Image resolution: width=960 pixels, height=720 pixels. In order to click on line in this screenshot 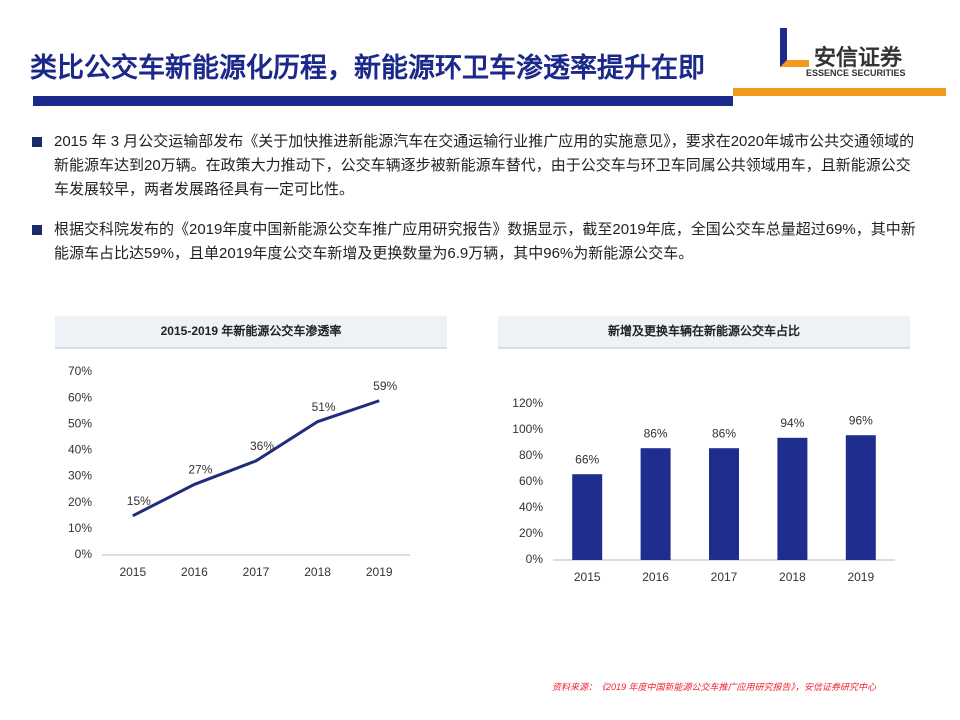, I will do `click(256, 458)`.